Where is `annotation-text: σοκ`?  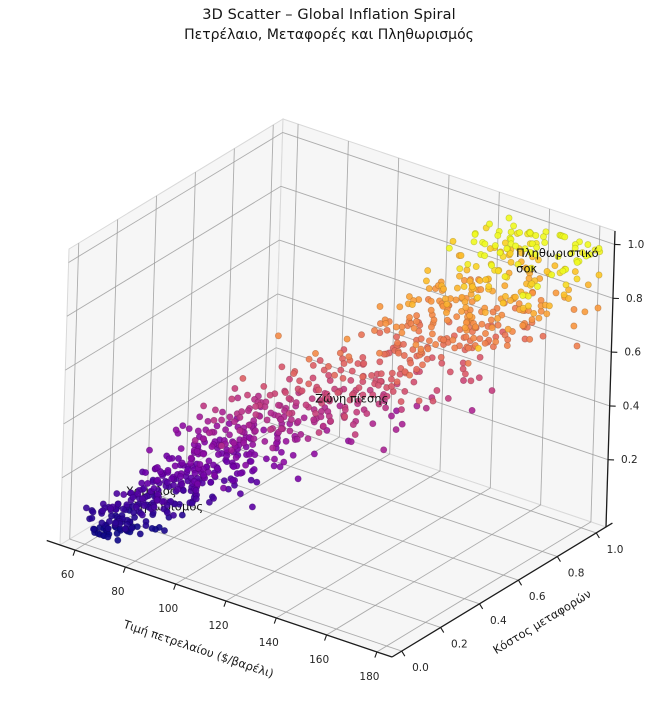 annotation-text: σοκ is located at coordinates (526, 268).